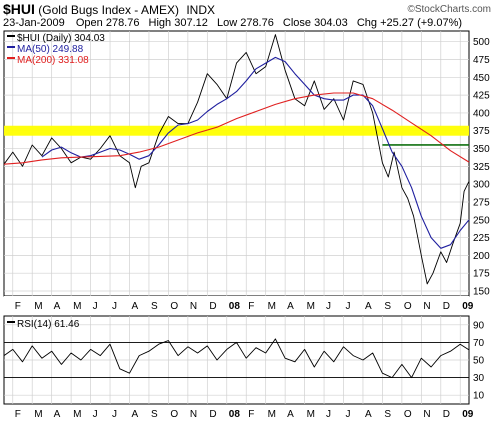 The image size is (495, 426). I want to click on legend-entry: MA(50) 249.88, so click(50, 49).